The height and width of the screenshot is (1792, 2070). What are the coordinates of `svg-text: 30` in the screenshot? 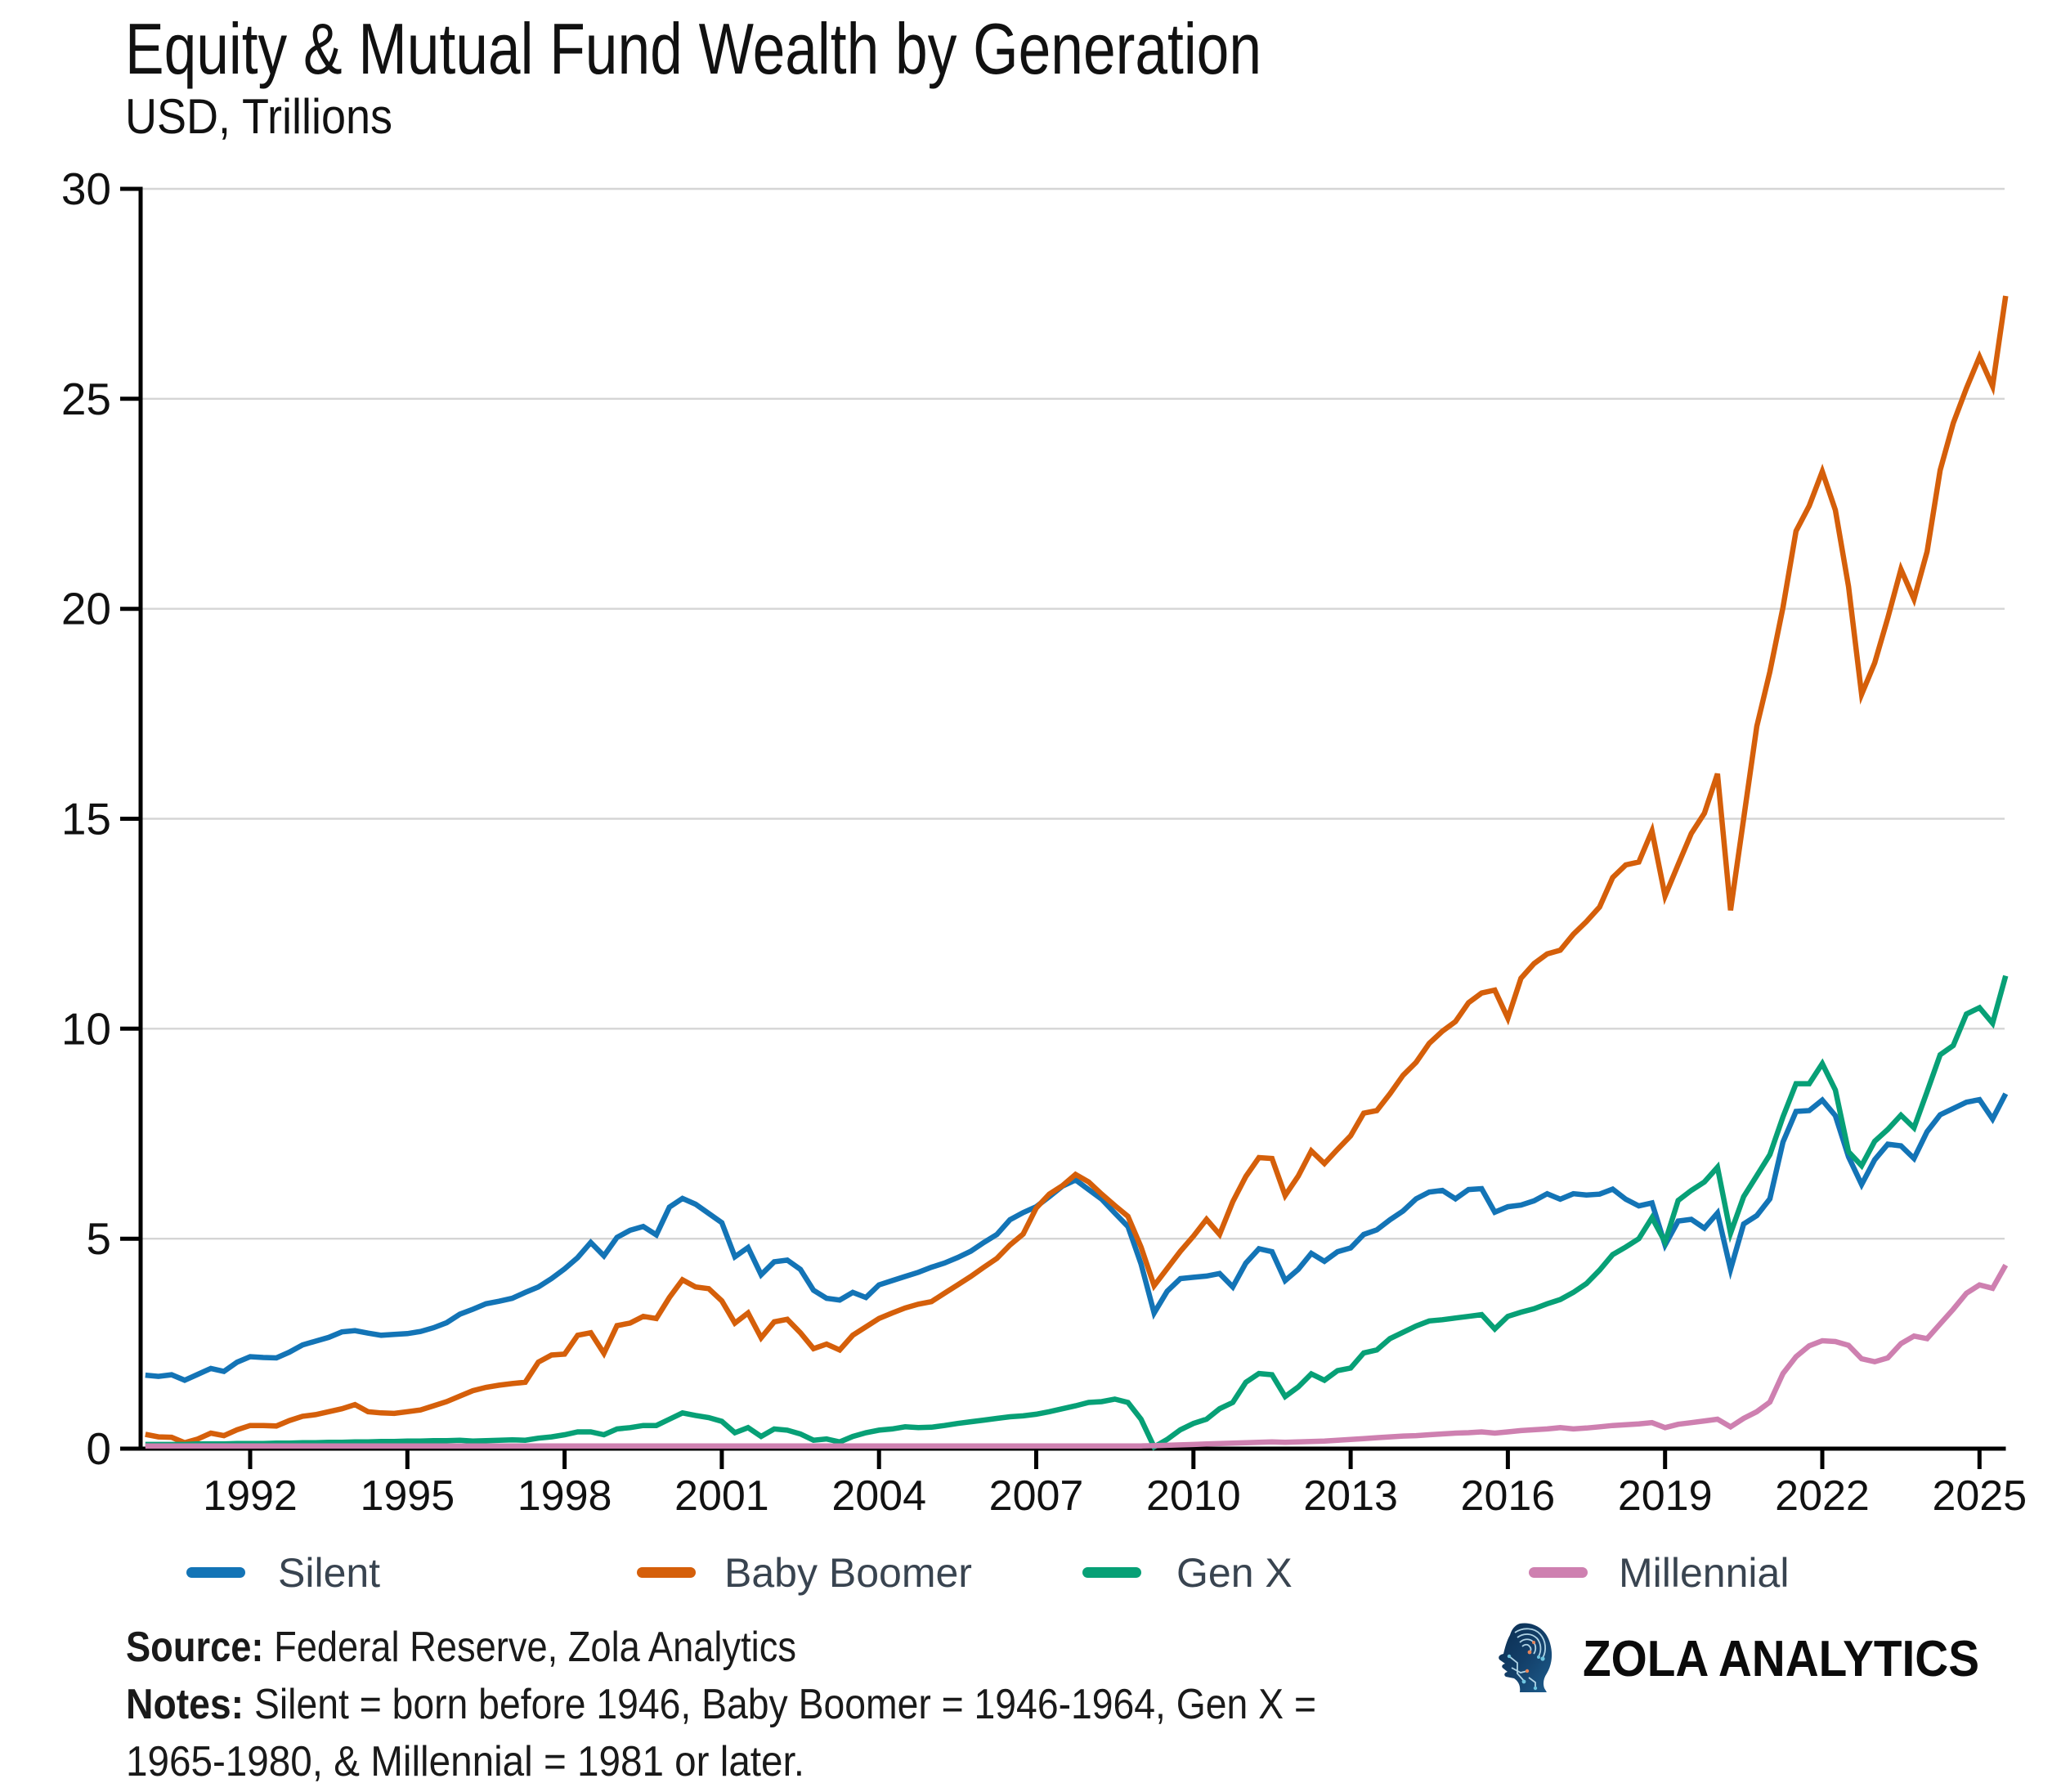 It's located at (86, 189).